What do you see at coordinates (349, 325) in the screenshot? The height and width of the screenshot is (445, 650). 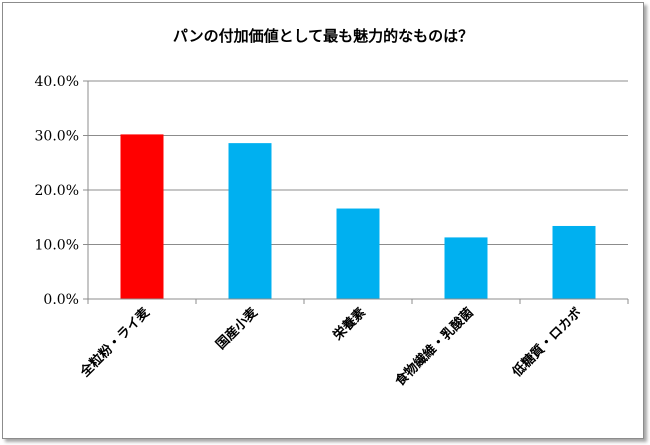 I see `x-category-label: 栄養素` at bounding box center [349, 325].